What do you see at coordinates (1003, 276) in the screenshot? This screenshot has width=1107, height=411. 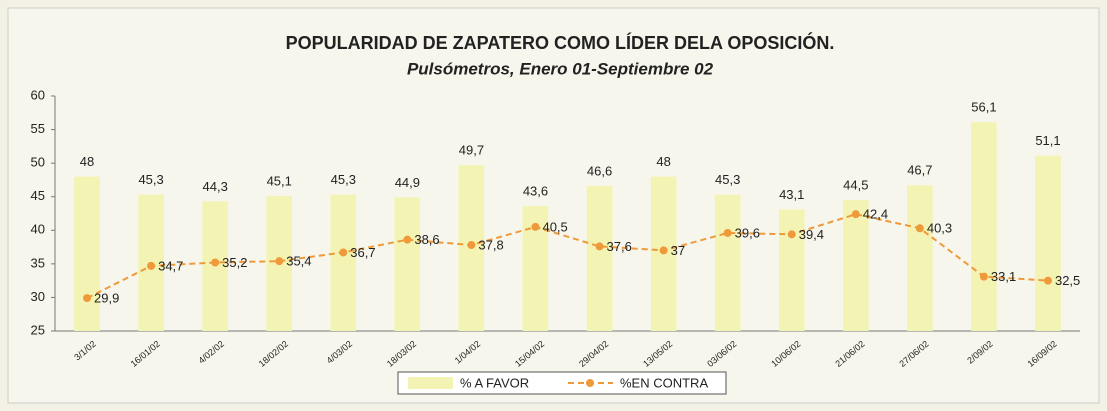 I see `line-value-label: 33,1` at bounding box center [1003, 276].